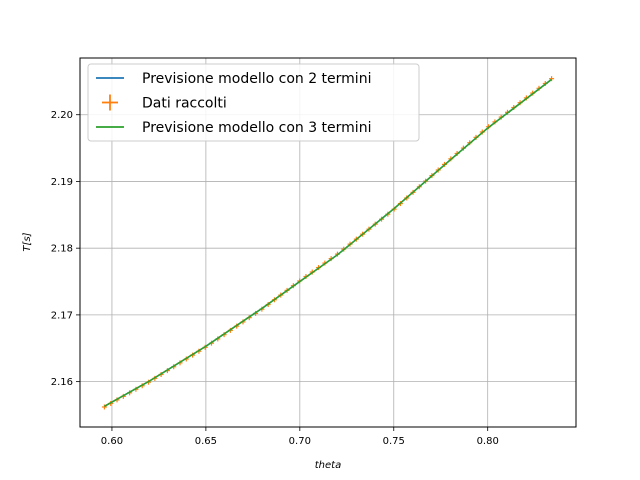 The height and width of the screenshot is (480, 640). What do you see at coordinates (328, 465) in the screenshot?
I see `x-axis-label: theta` at bounding box center [328, 465].